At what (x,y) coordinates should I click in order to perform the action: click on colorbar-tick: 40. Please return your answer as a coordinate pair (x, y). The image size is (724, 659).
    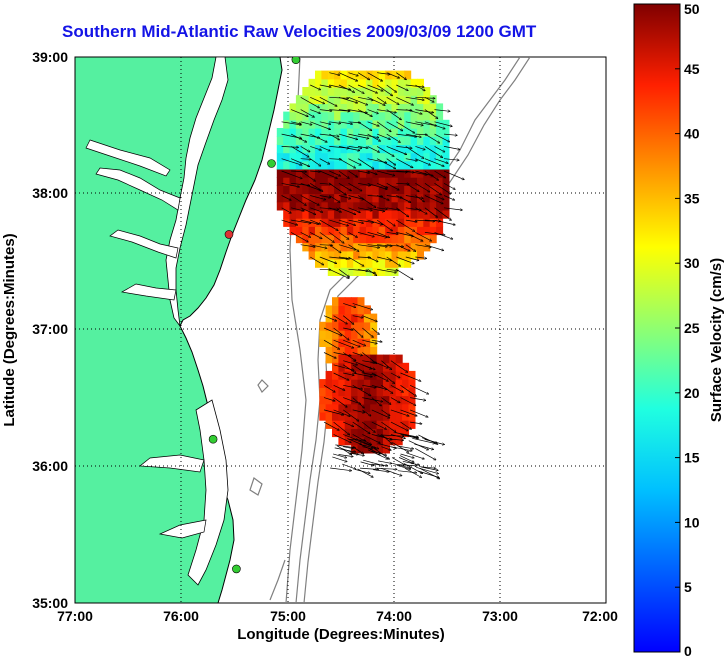
    Looking at the image, I should click on (692, 134).